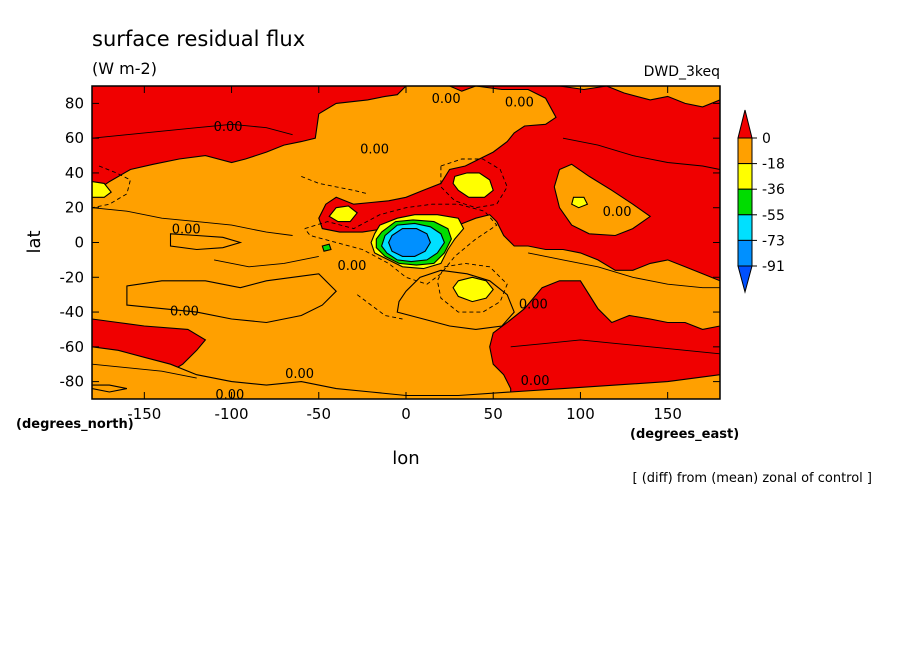 The width and height of the screenshot is (904, 654). I want to click on y-tick-label: 80, so click(74, 103).